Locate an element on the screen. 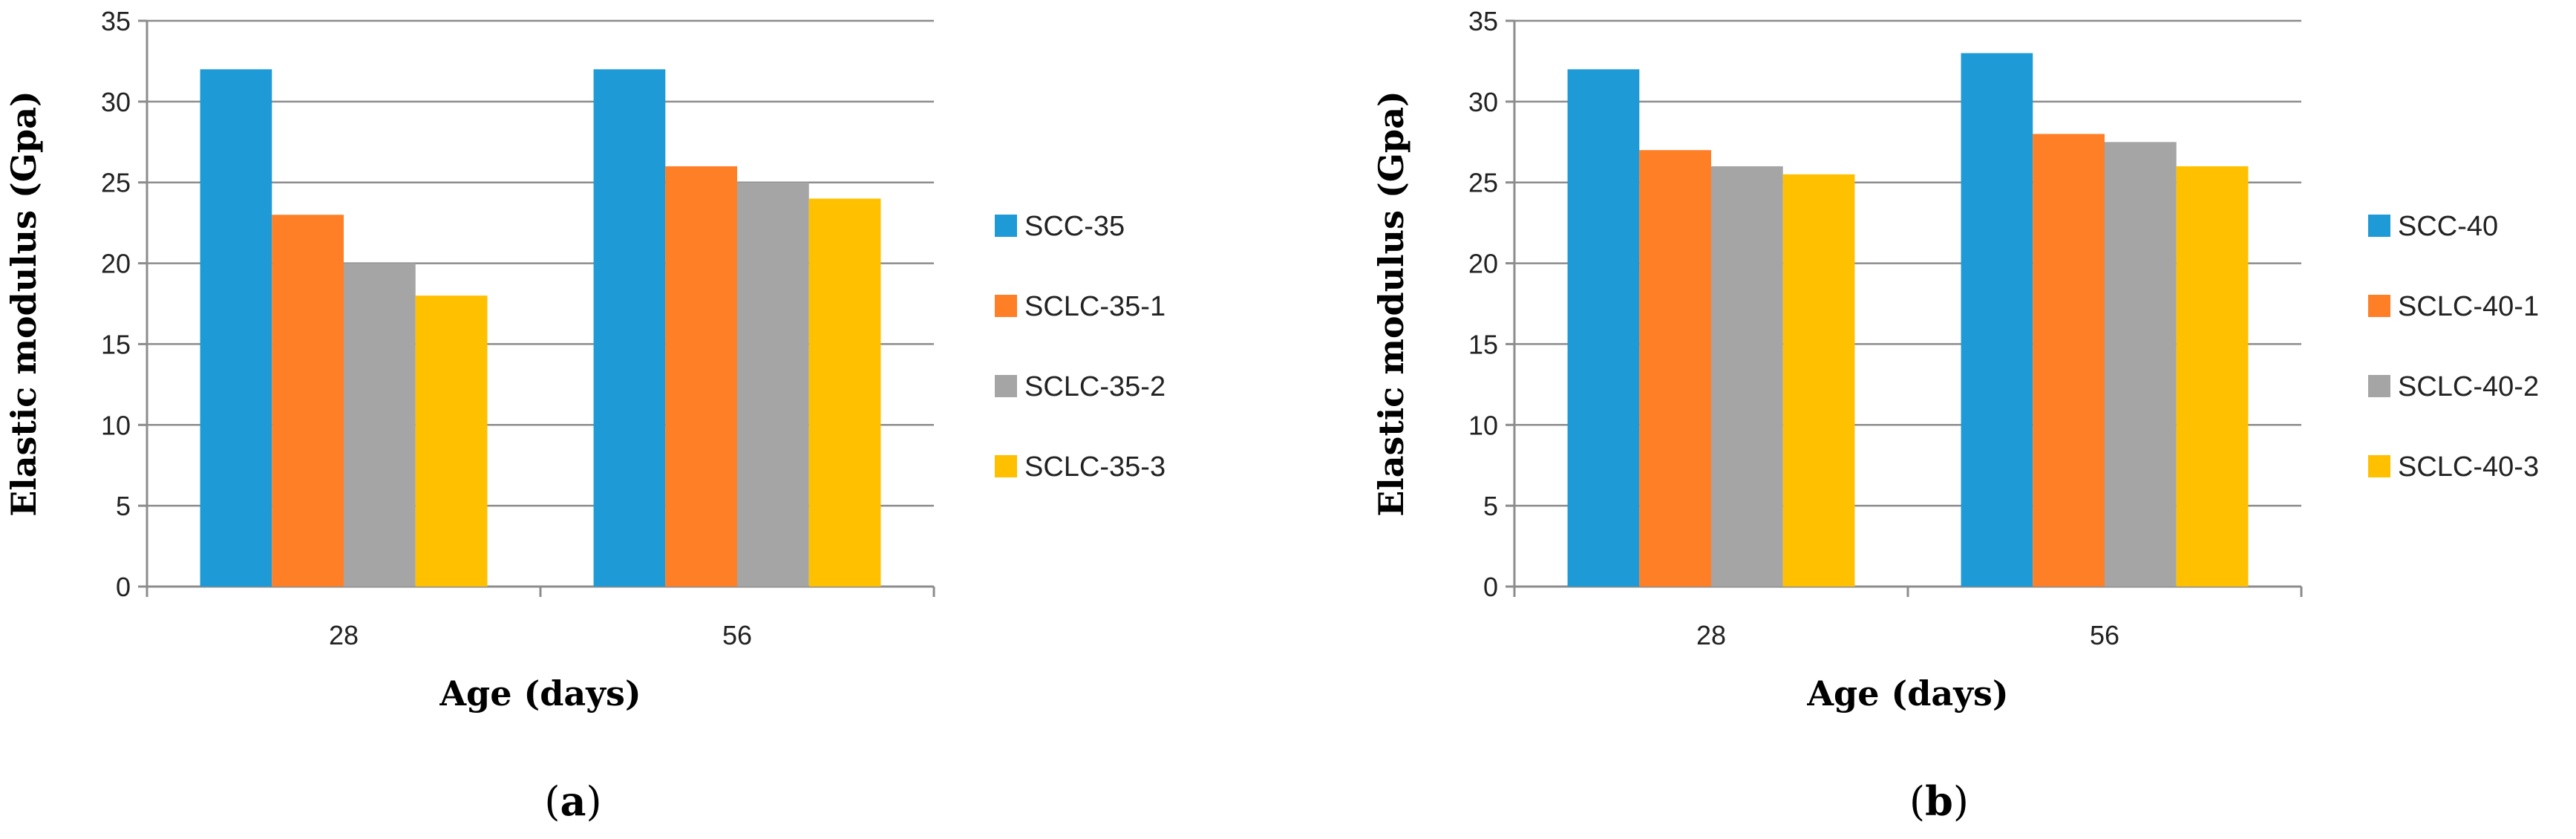  legend-label: SCC-35 is located at coordinates (1074, 226).